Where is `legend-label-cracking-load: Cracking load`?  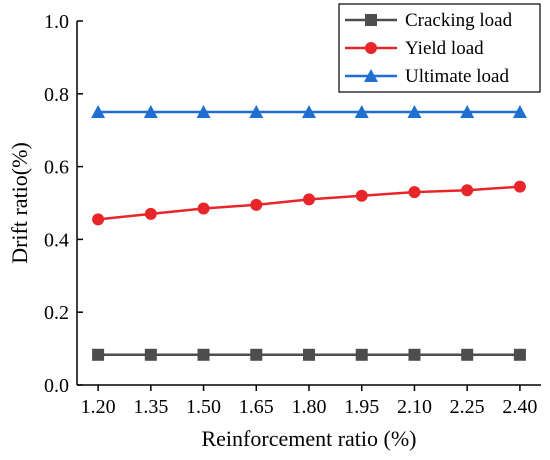
legend-label-cracking-load: Cracking load is located at coordinates (459, 20).